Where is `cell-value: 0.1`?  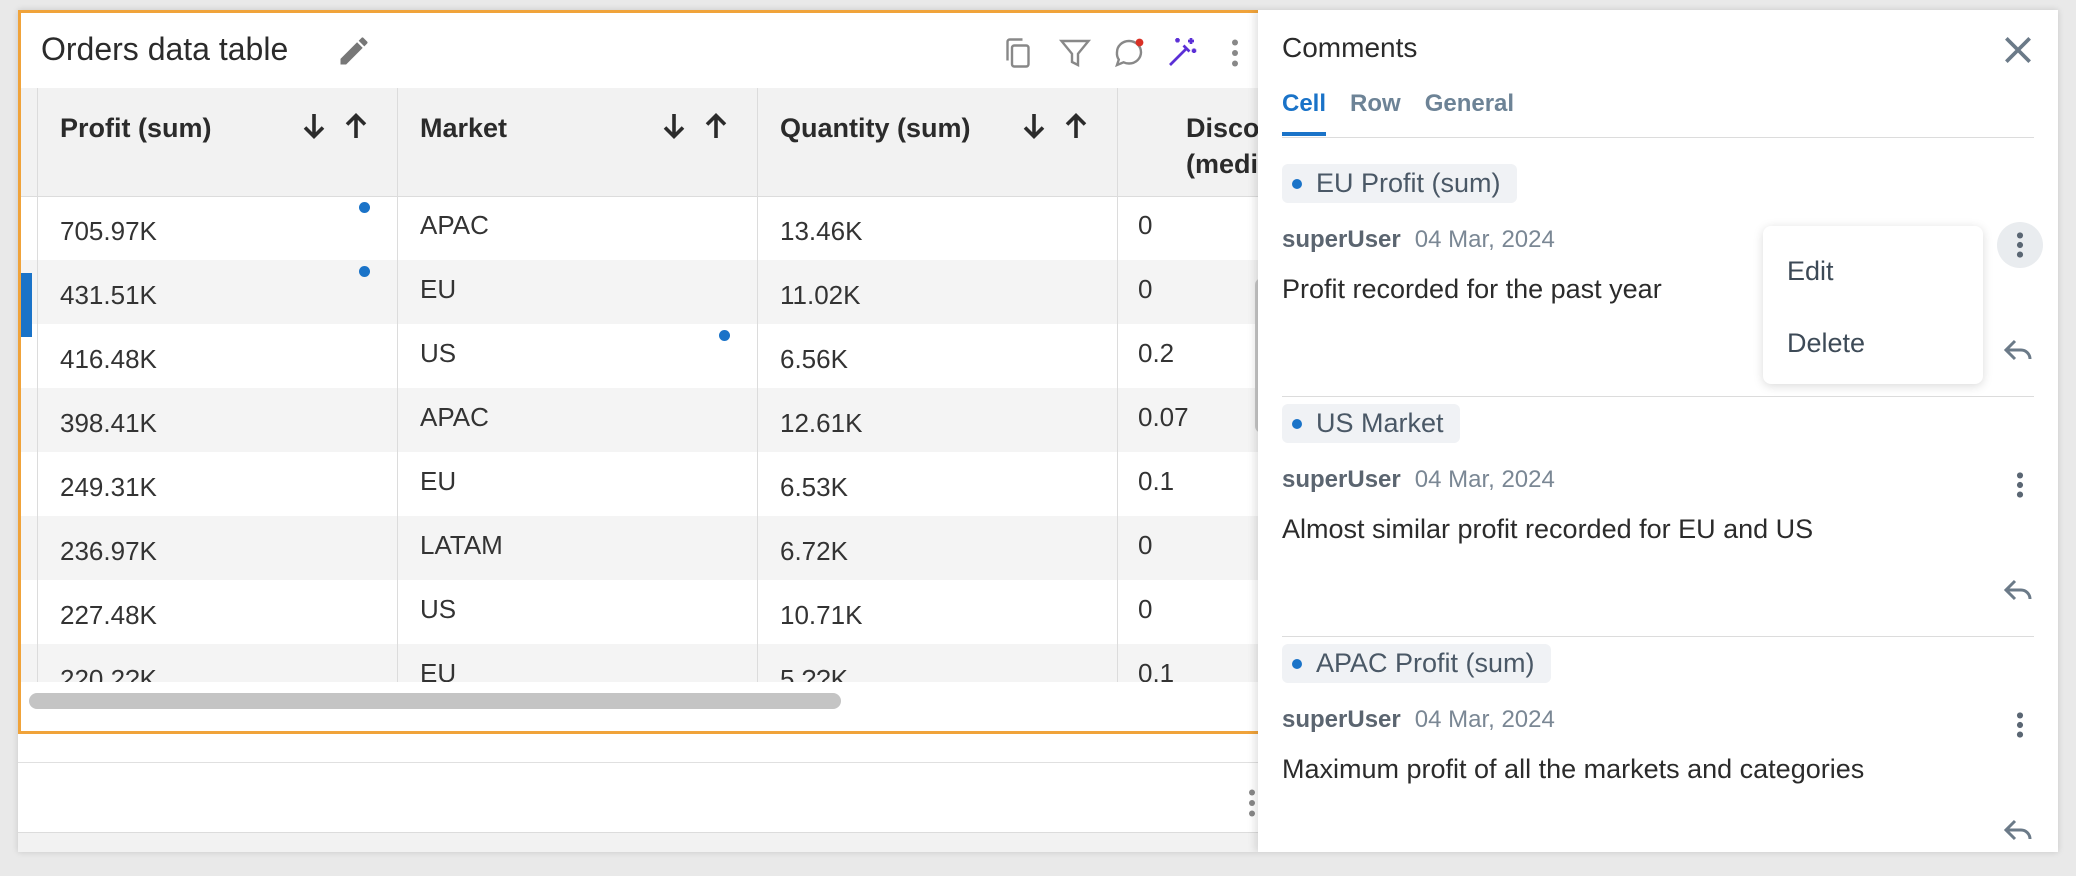 cell-value: 0.1 is located at coordinates (1156, 481).